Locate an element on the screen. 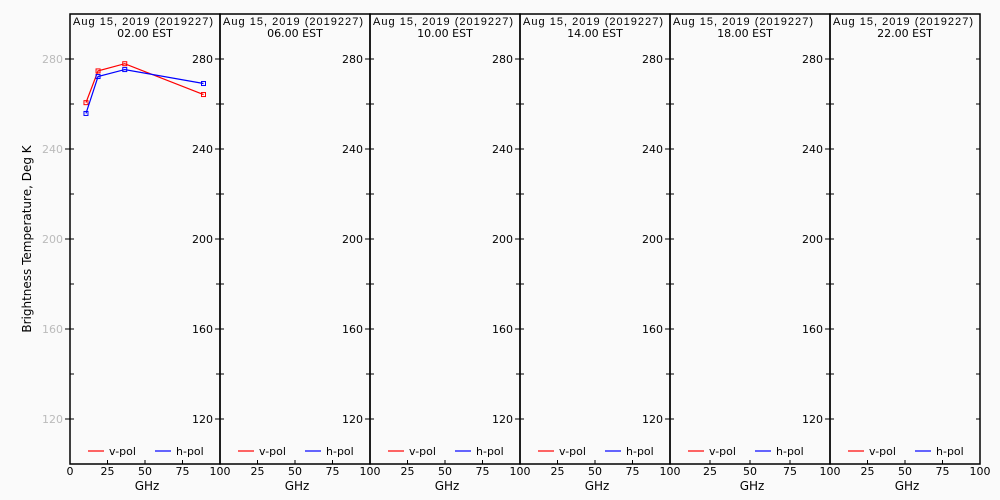 The height and width of the screenshot is (500, 1000). panel-time: 10.00 EST is located at coordinates (445, 33).